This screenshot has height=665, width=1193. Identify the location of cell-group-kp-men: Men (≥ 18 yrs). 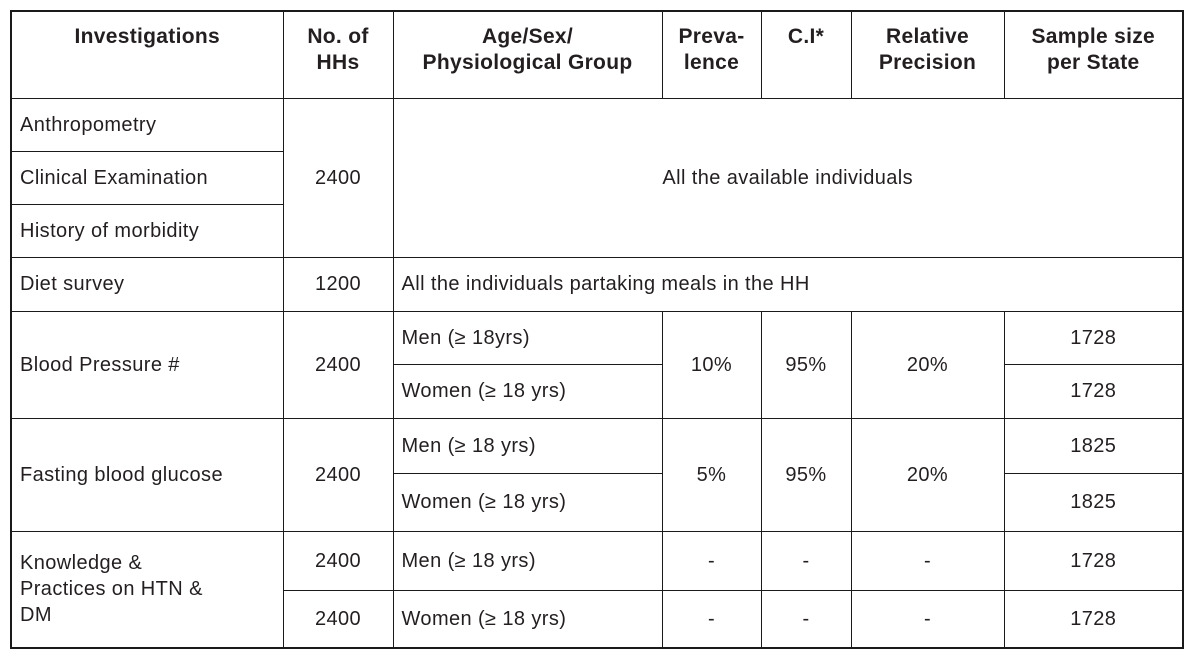
(527, 560).